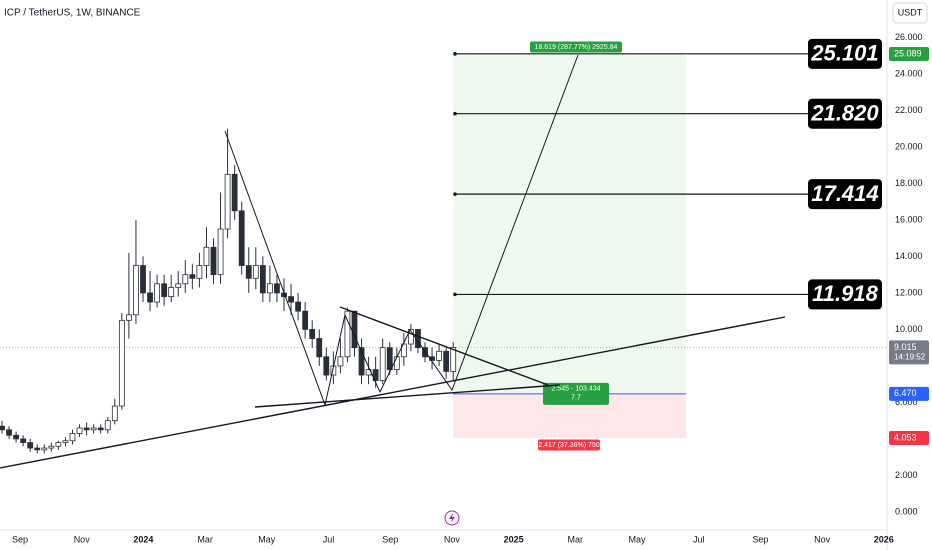 This screenshot has width=932, height=550. Describe the element at coordinates (72, 13) in the screenshot. I see `chart-title: ICP / TetherUS, 1W, BINANCE` at that location.